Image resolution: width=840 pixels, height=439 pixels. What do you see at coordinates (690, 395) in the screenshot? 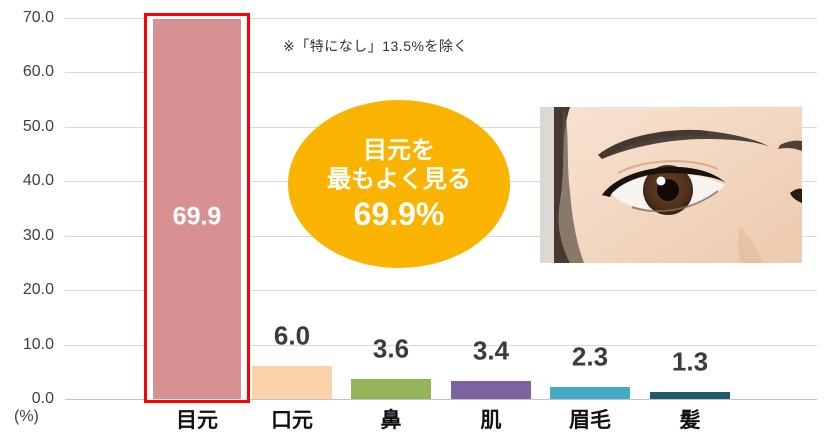
I see `bar-髪` at bounding box center [690, 395].